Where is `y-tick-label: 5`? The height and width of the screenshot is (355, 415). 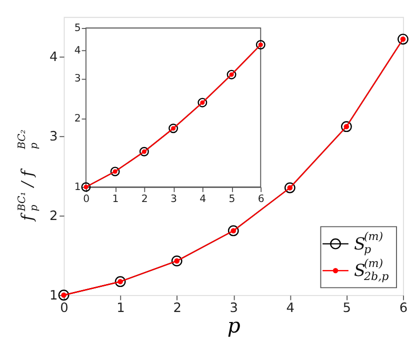
y-tick-label: 5 is located at coordinates (77, 28).